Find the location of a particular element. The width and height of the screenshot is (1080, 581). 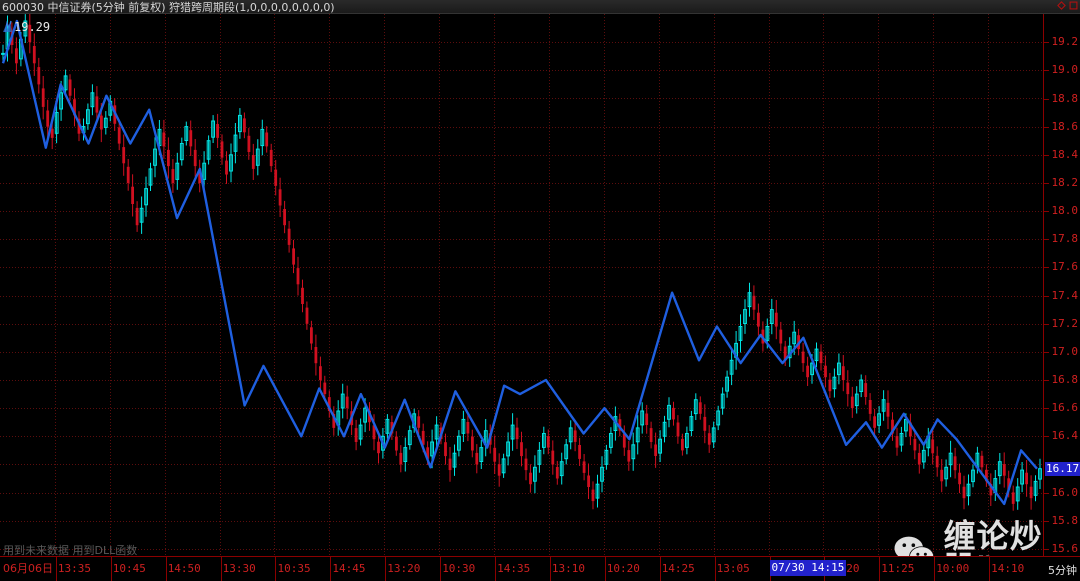

price-tick-label: 16.4 is located at coordinates (1065, 436).